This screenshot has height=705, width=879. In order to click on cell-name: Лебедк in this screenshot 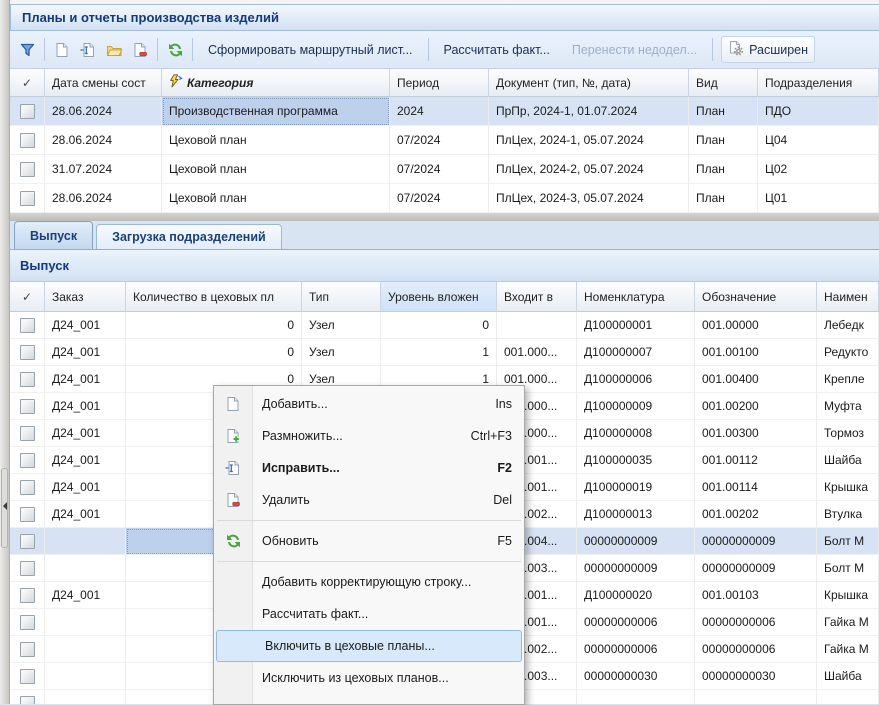, I will do `click(848, 325)`.